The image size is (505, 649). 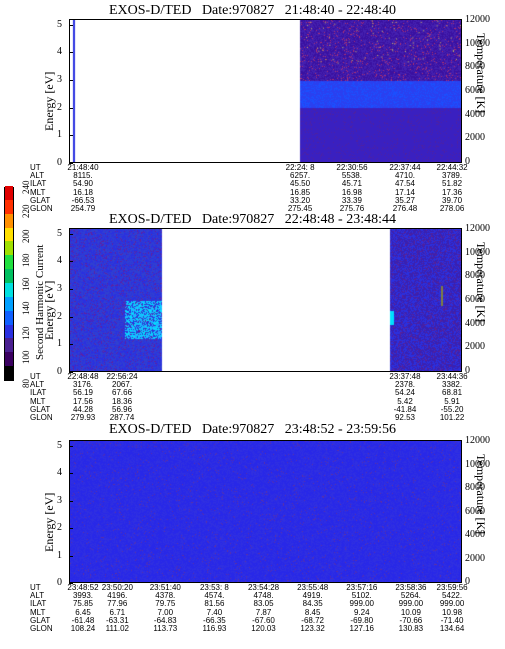 I want to click on orbit-row-label: ILAT, so click(x=38, y=184).